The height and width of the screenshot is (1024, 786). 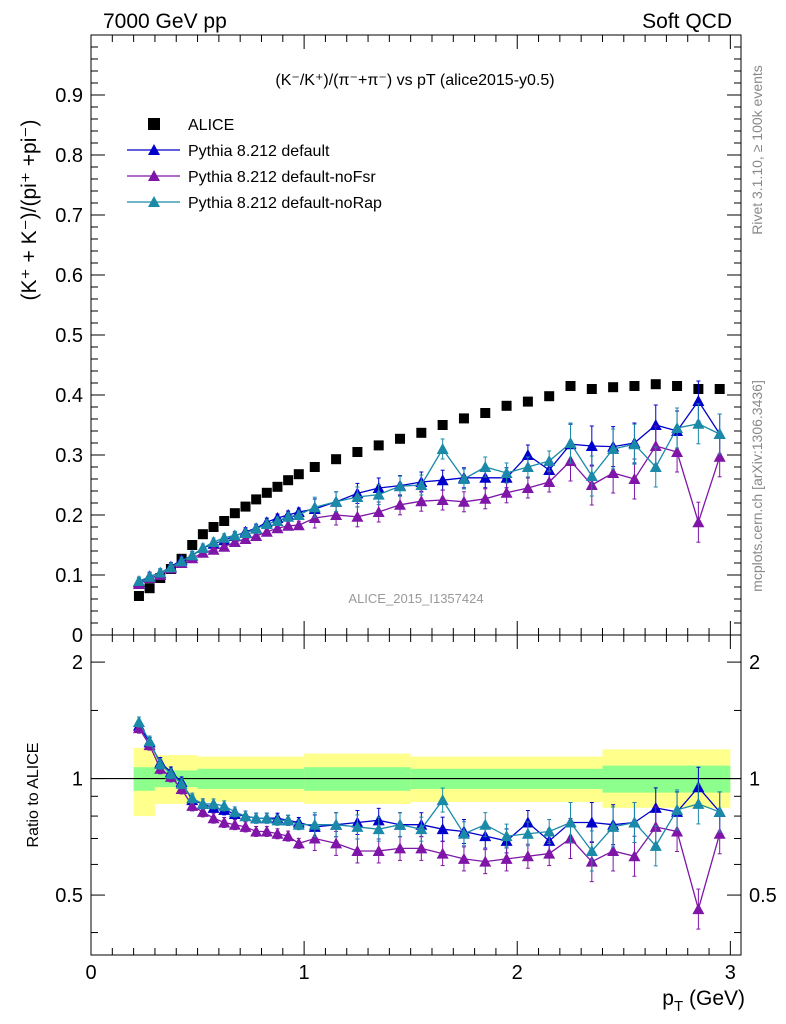 What do you see at coordinates (69, 896) in the screenshot?
I see `ratio-ytick-label: 0.5` at bounding box center [69, 896].